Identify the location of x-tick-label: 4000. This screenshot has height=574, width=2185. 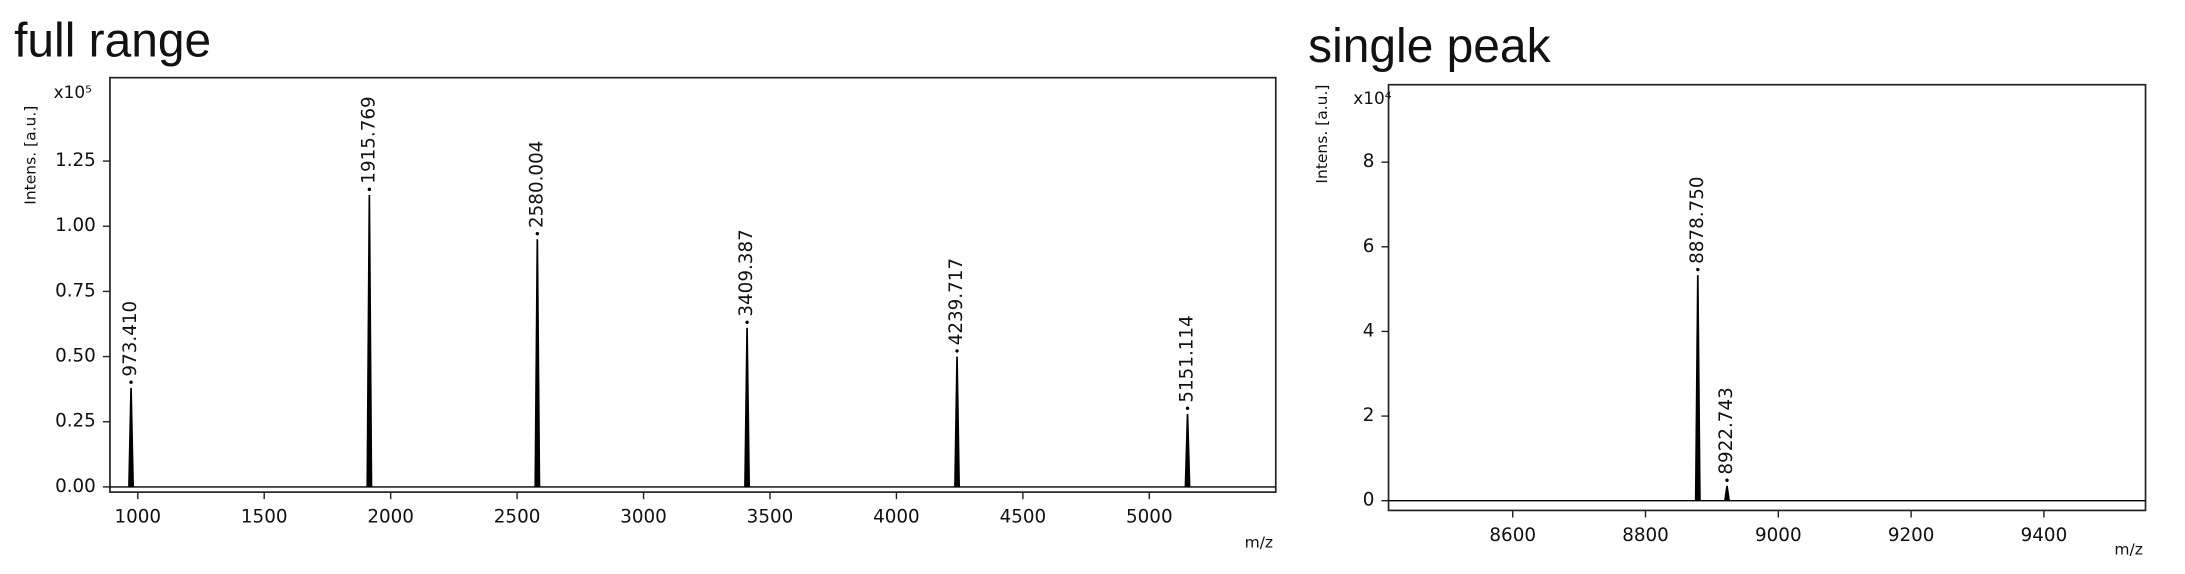
(896, 516).